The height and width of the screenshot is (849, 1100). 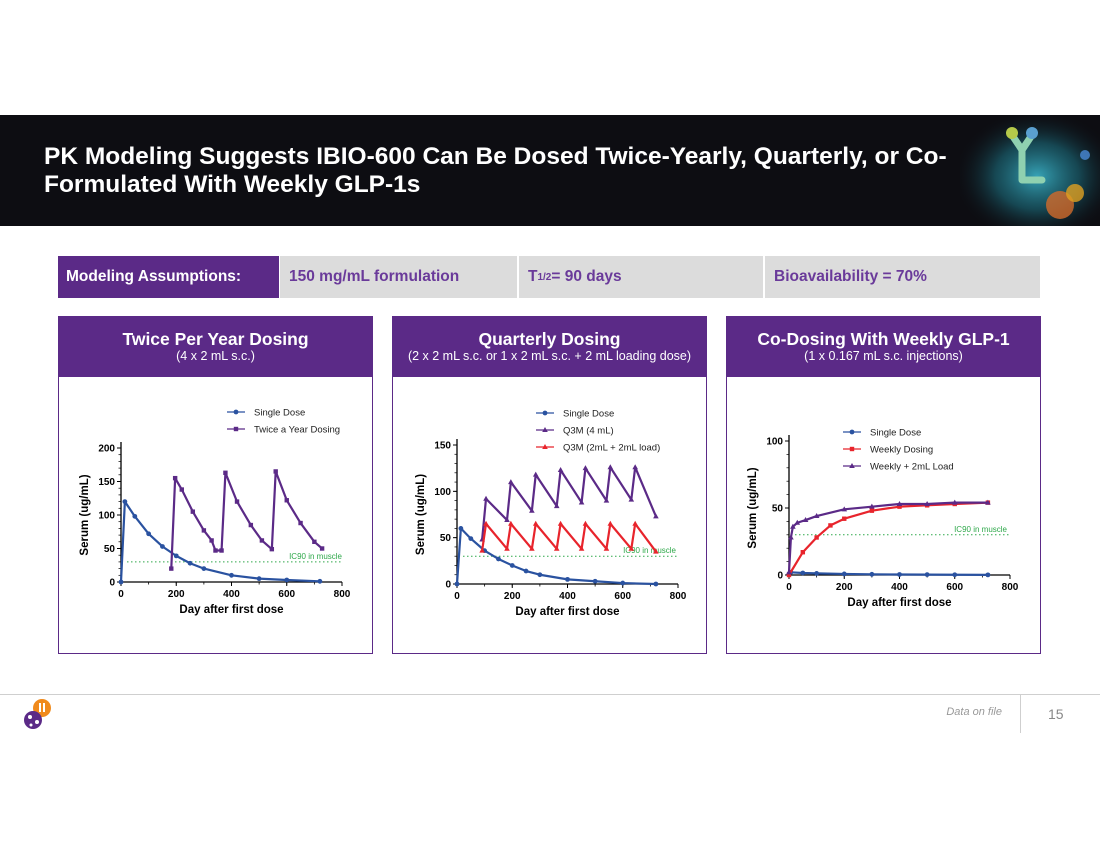 What do you see at coordinates (641, 277) in the screenshot?
I see `half-life-cell: T 1/2 = 90 days` at bounding box center [641, 277].